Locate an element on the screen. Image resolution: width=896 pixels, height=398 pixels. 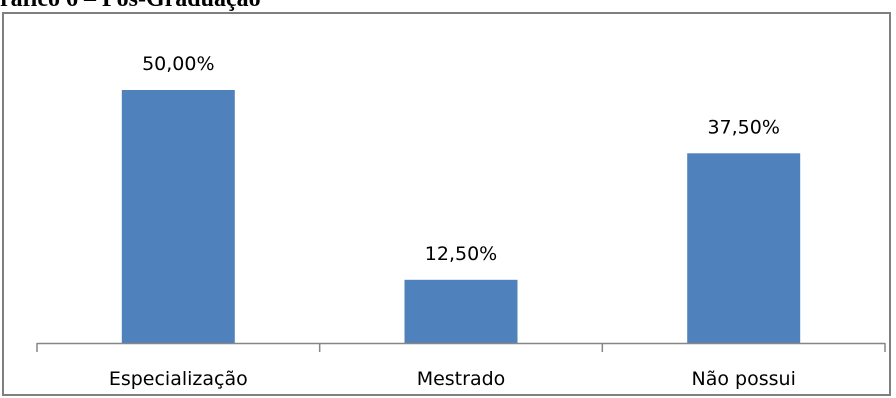
x-tick-label-1: Especialização is located at coordinates (178, 379).